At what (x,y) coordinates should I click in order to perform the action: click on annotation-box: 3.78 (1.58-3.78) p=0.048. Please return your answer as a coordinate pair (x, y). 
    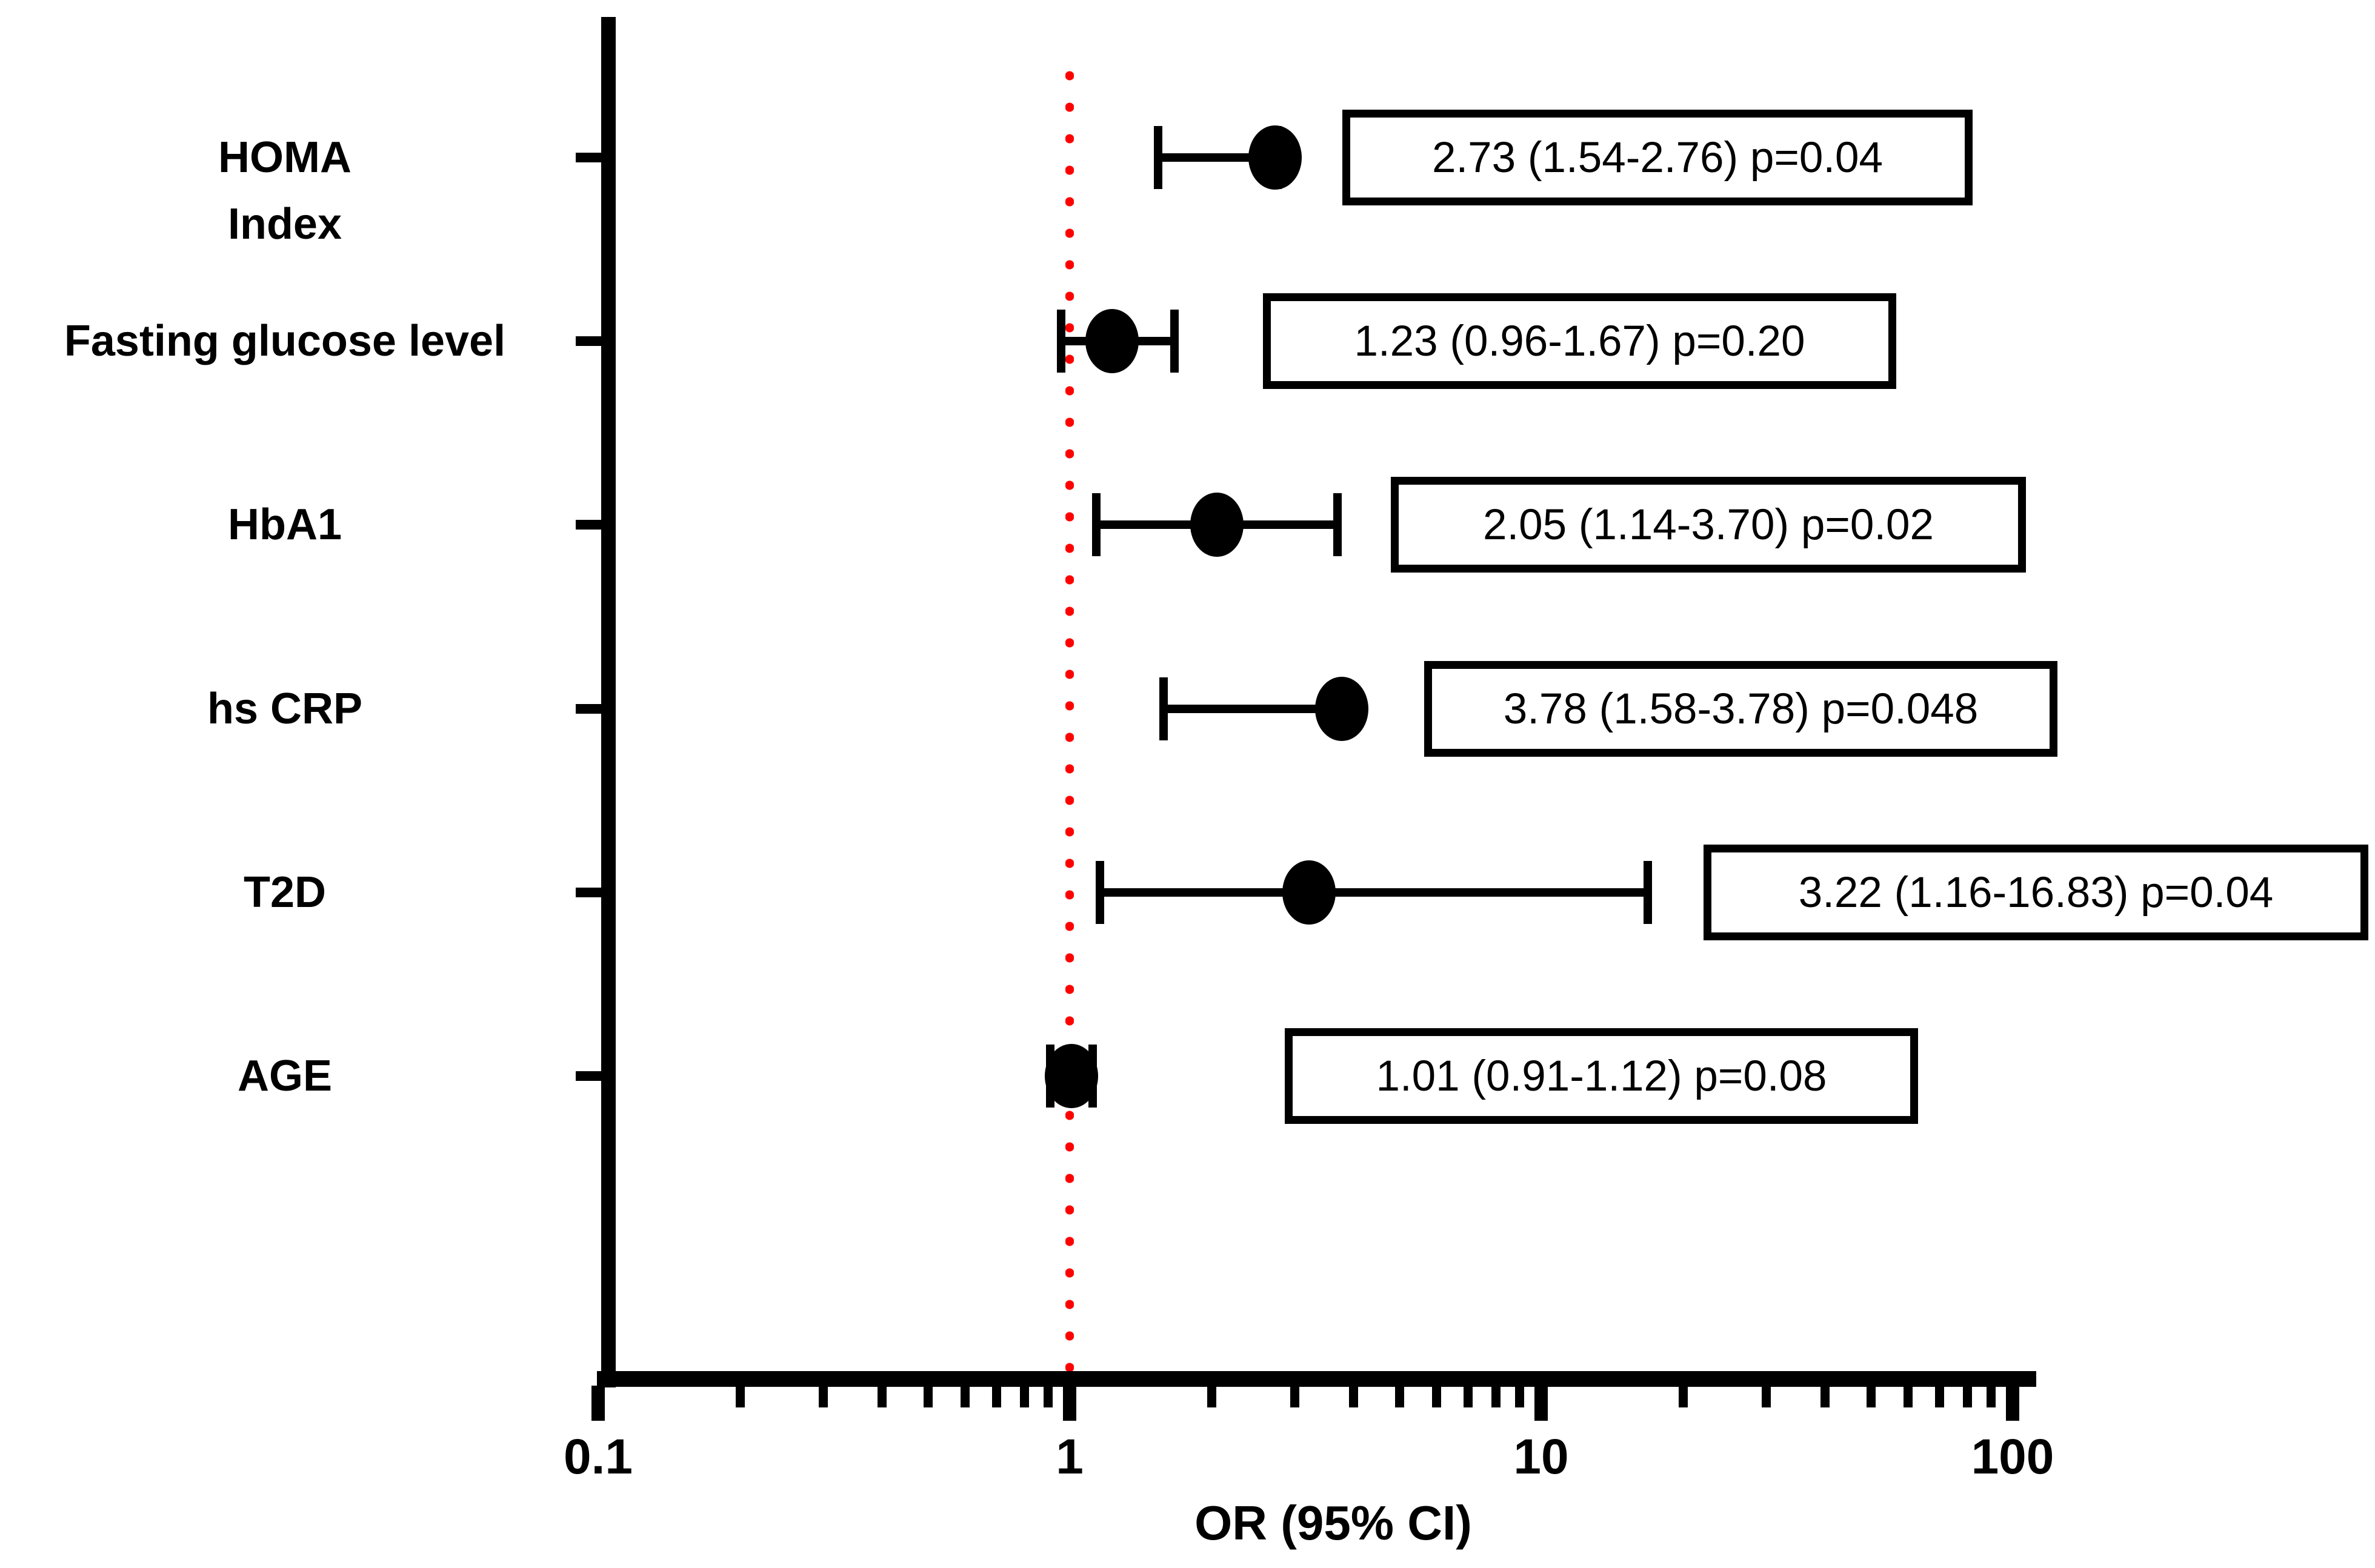
    Looking at the image, I should click on (1741, 709).